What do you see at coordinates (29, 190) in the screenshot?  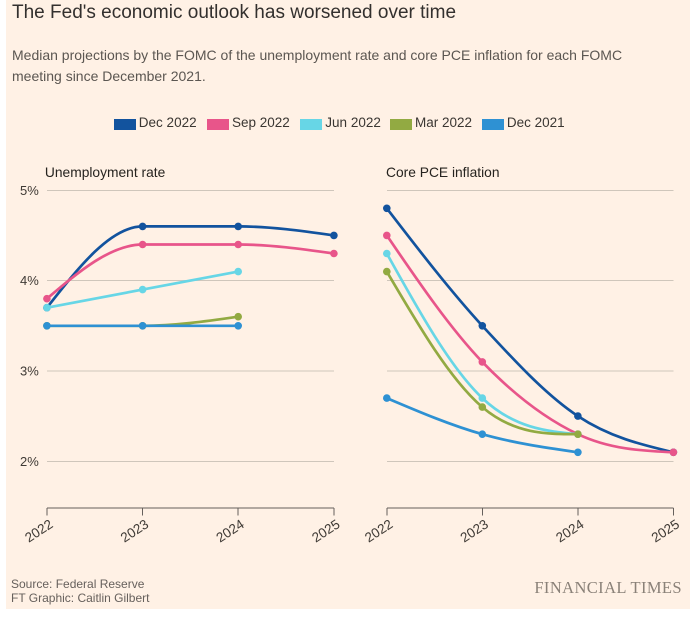 I see `svg-text: 5%` at bounding box center [29, 190].